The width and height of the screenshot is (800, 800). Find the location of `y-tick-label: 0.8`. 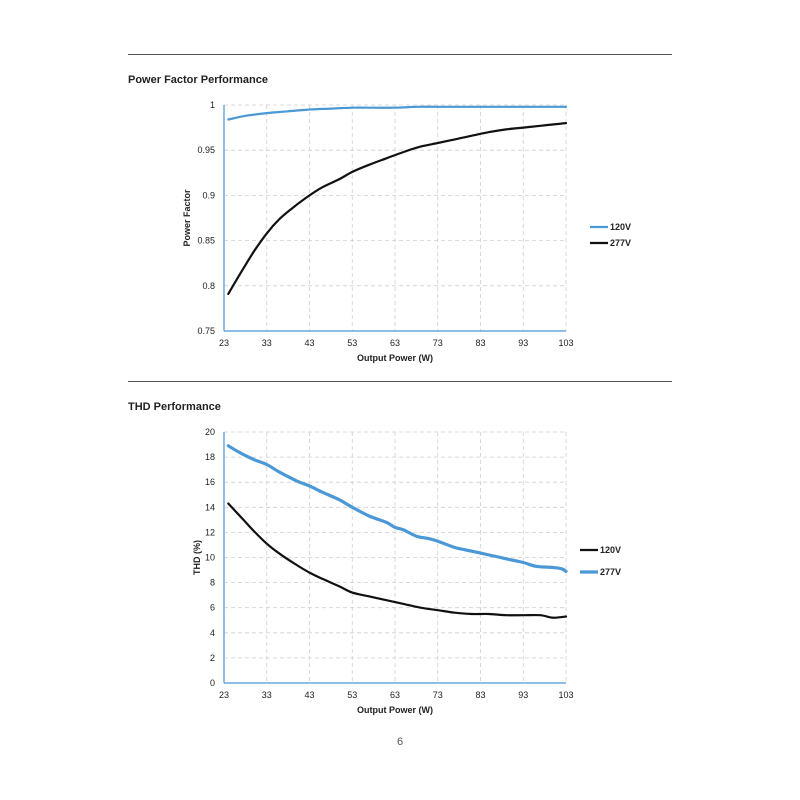

y-tick-label: 0.8 is located at coordinates (208, 286).